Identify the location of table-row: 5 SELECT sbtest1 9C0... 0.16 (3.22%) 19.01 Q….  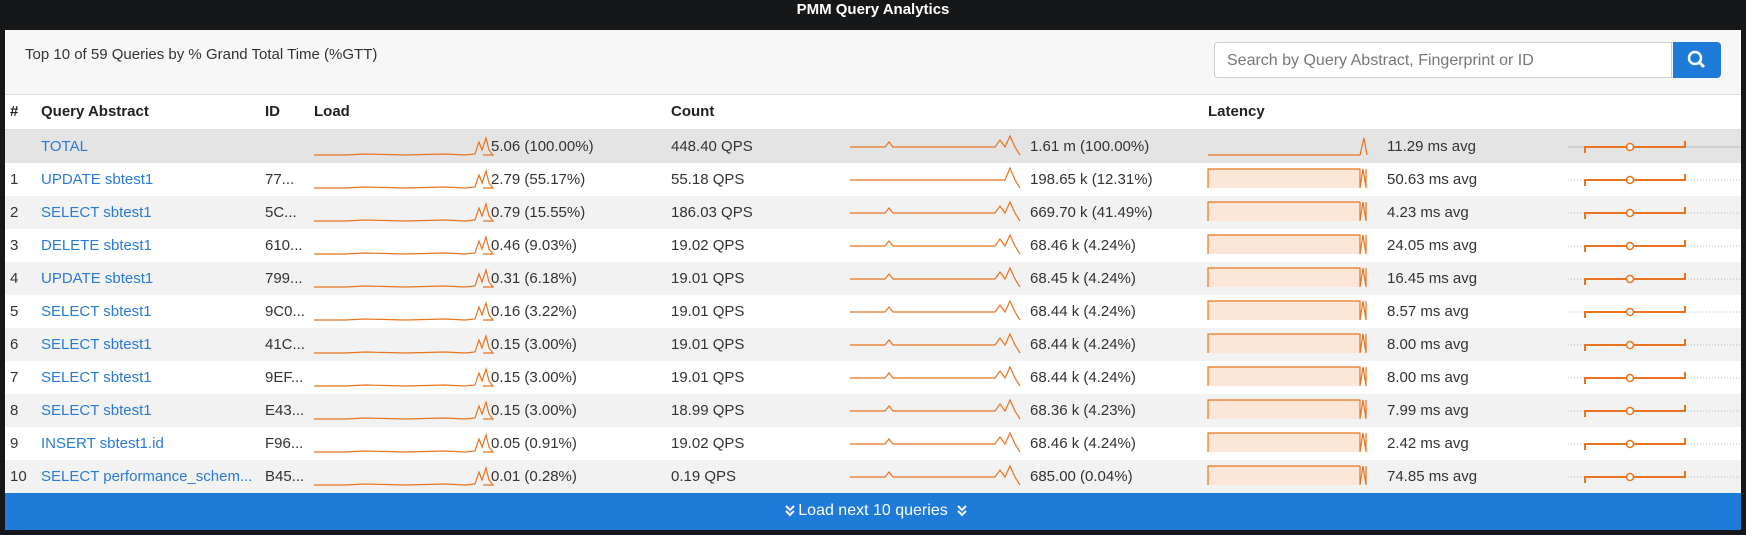
(873, 311).